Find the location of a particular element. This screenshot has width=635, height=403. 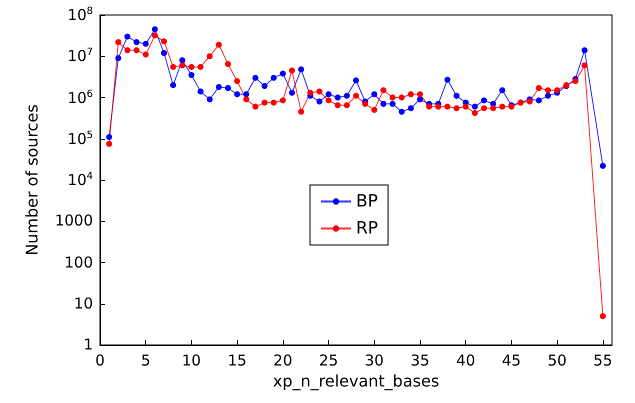

legend-label: RP is located at coordinates (367, 228).